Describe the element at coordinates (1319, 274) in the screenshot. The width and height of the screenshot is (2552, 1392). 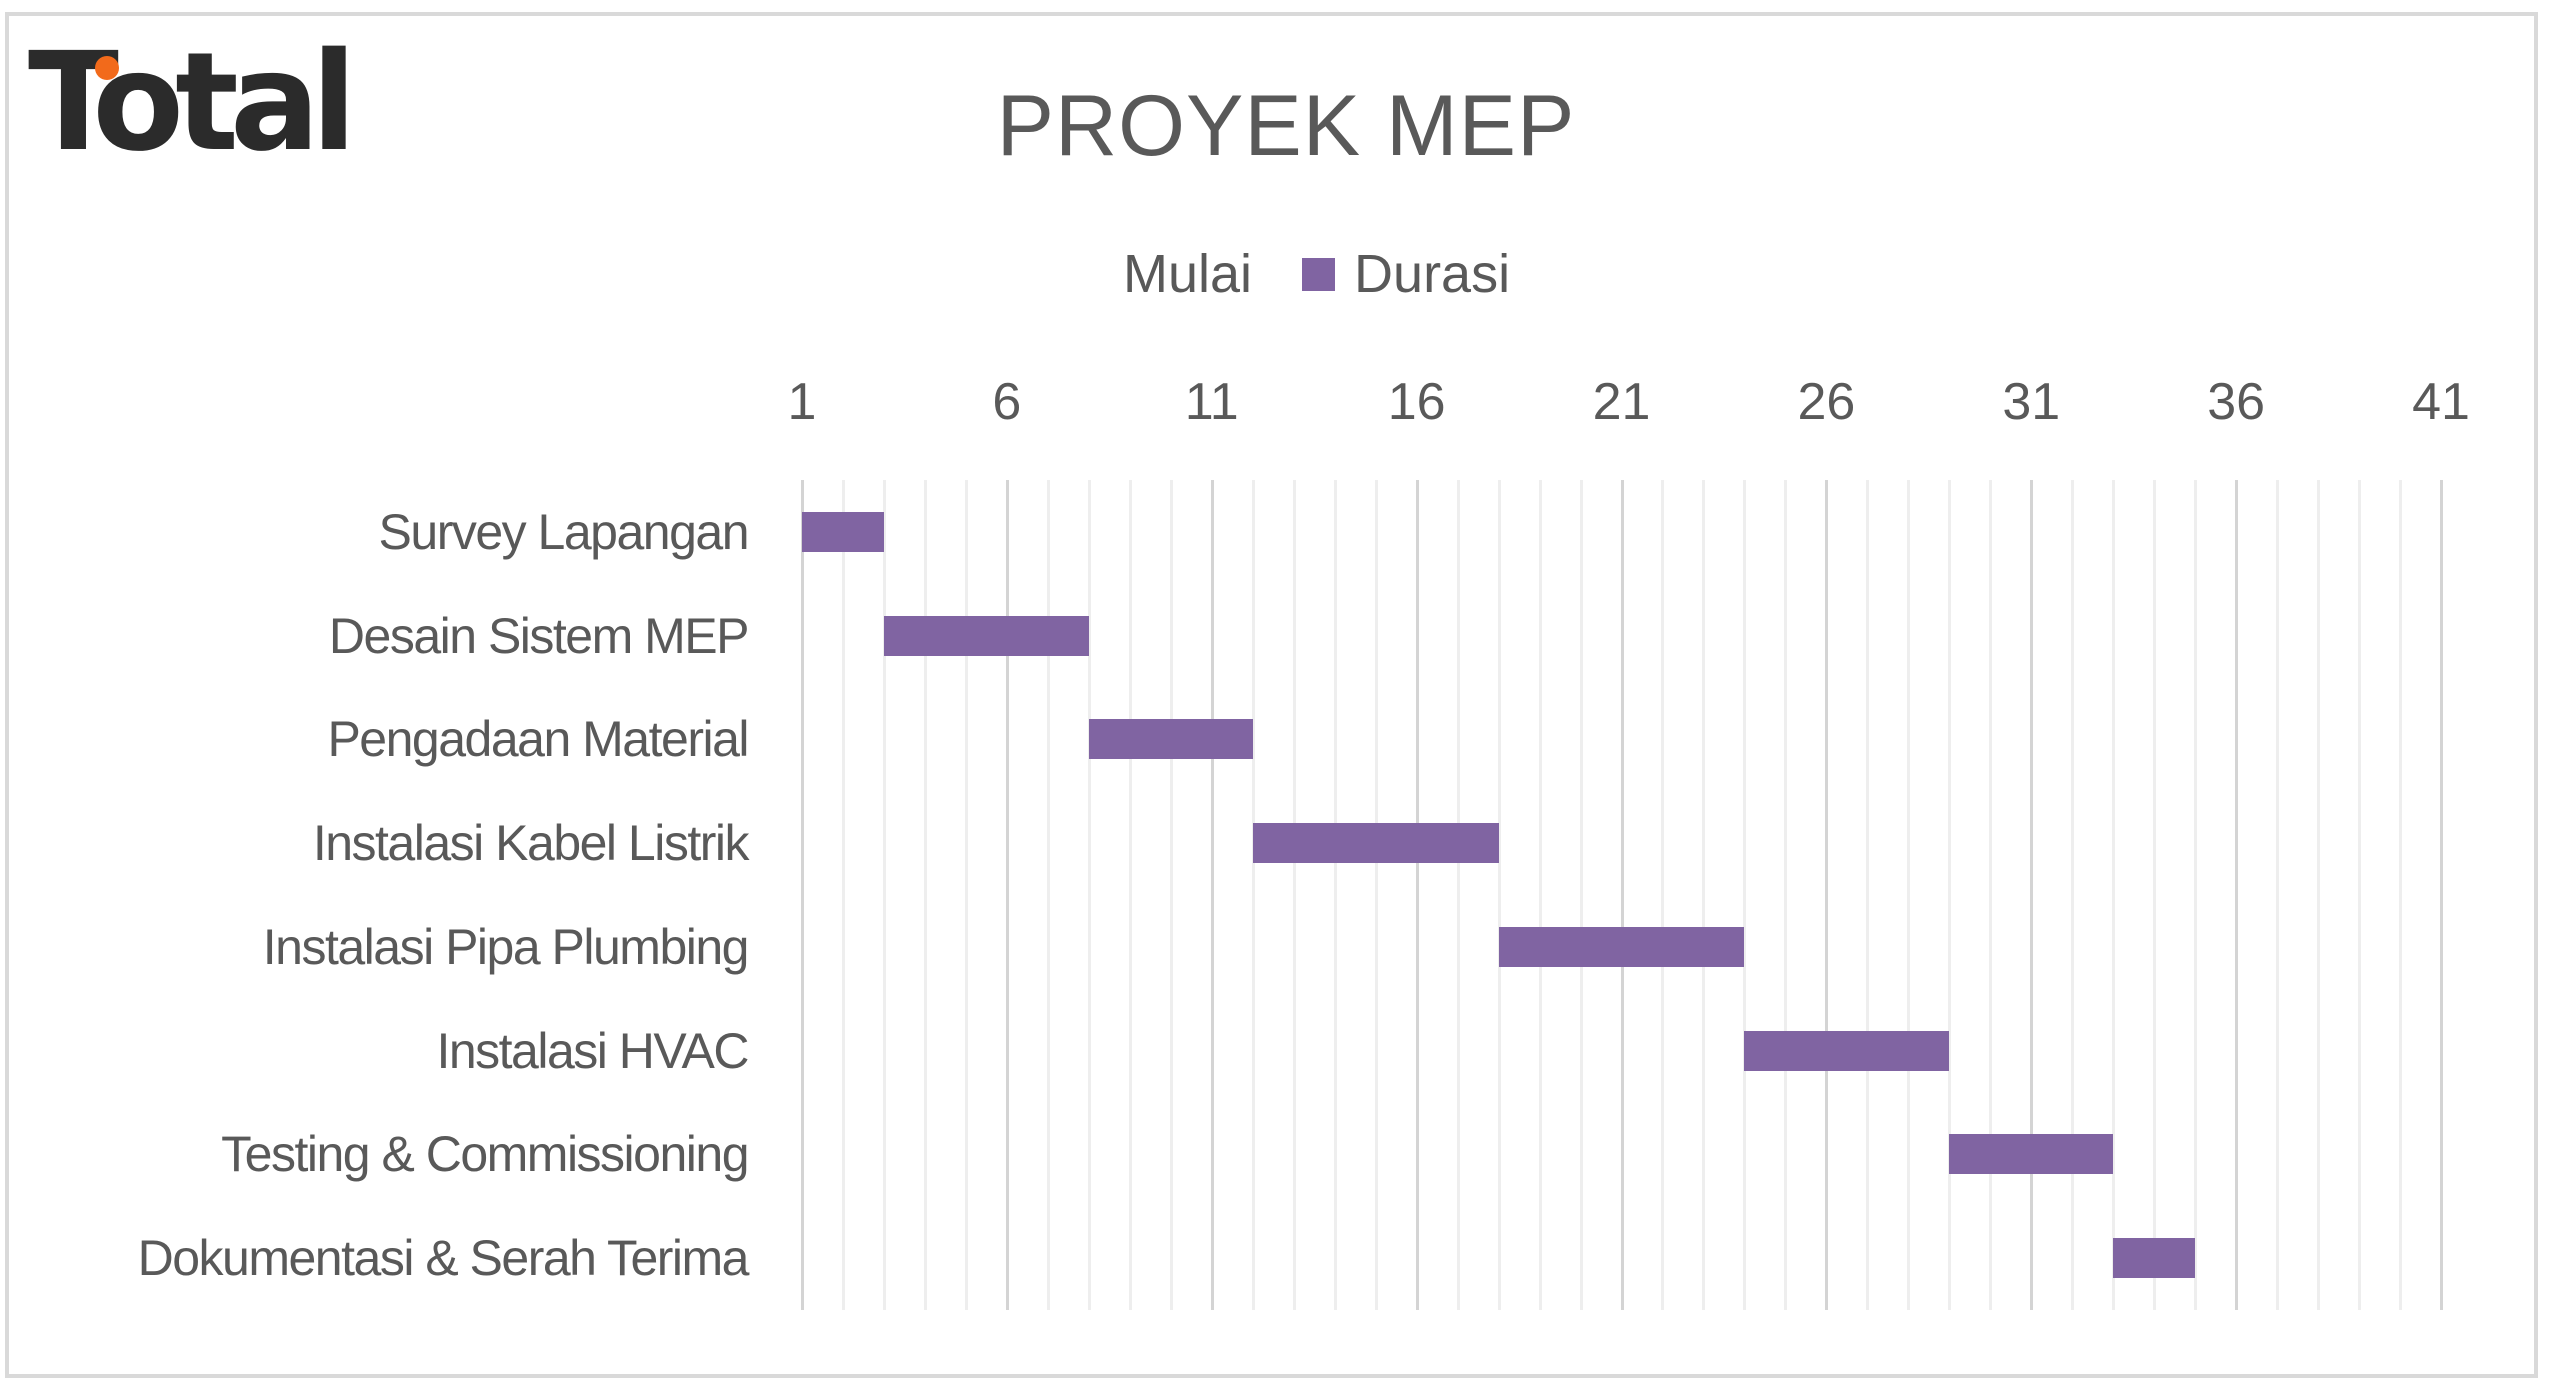
I see `legend-swatch-icon` at that location.